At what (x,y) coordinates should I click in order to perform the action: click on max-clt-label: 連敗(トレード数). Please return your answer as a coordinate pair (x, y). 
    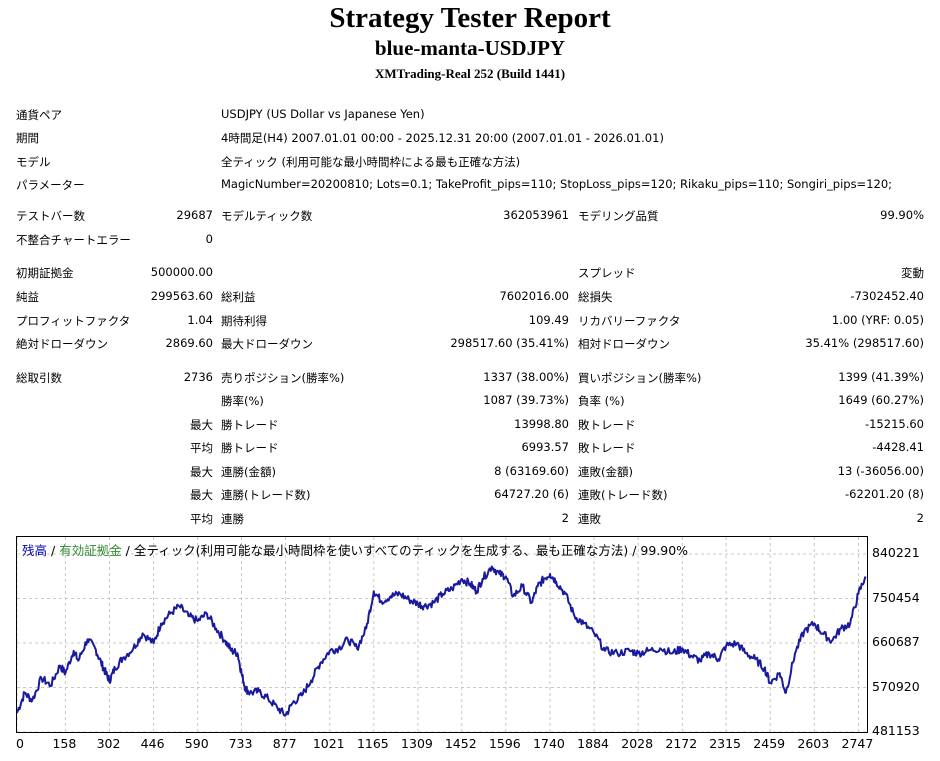
    Looking at the image, I should click on (623, 495).